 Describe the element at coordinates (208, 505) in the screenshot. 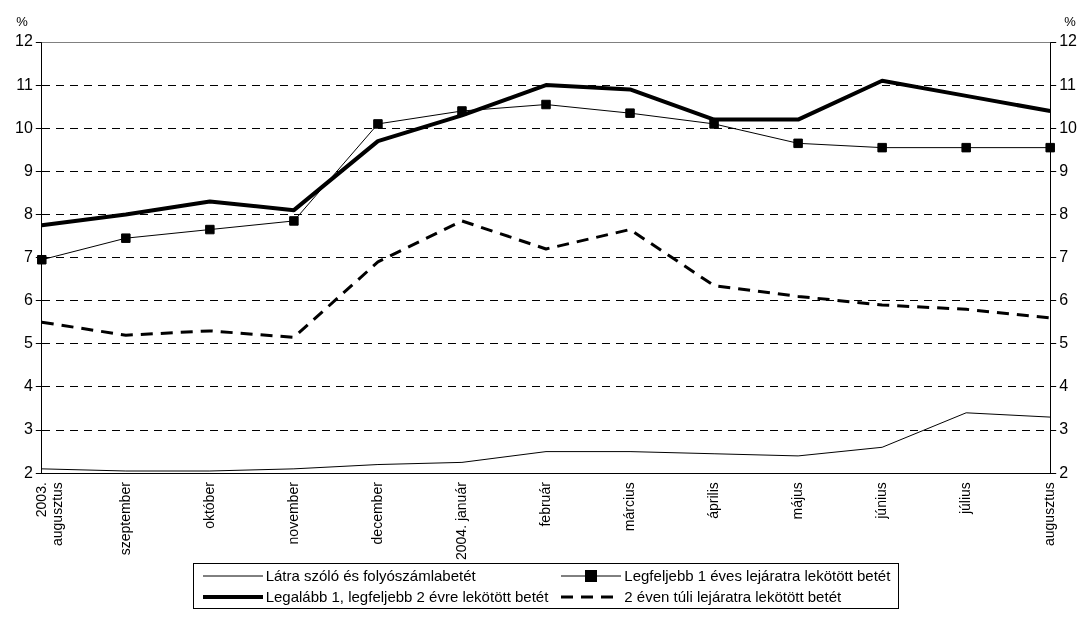

I see `x-tick-label: október` at that location.